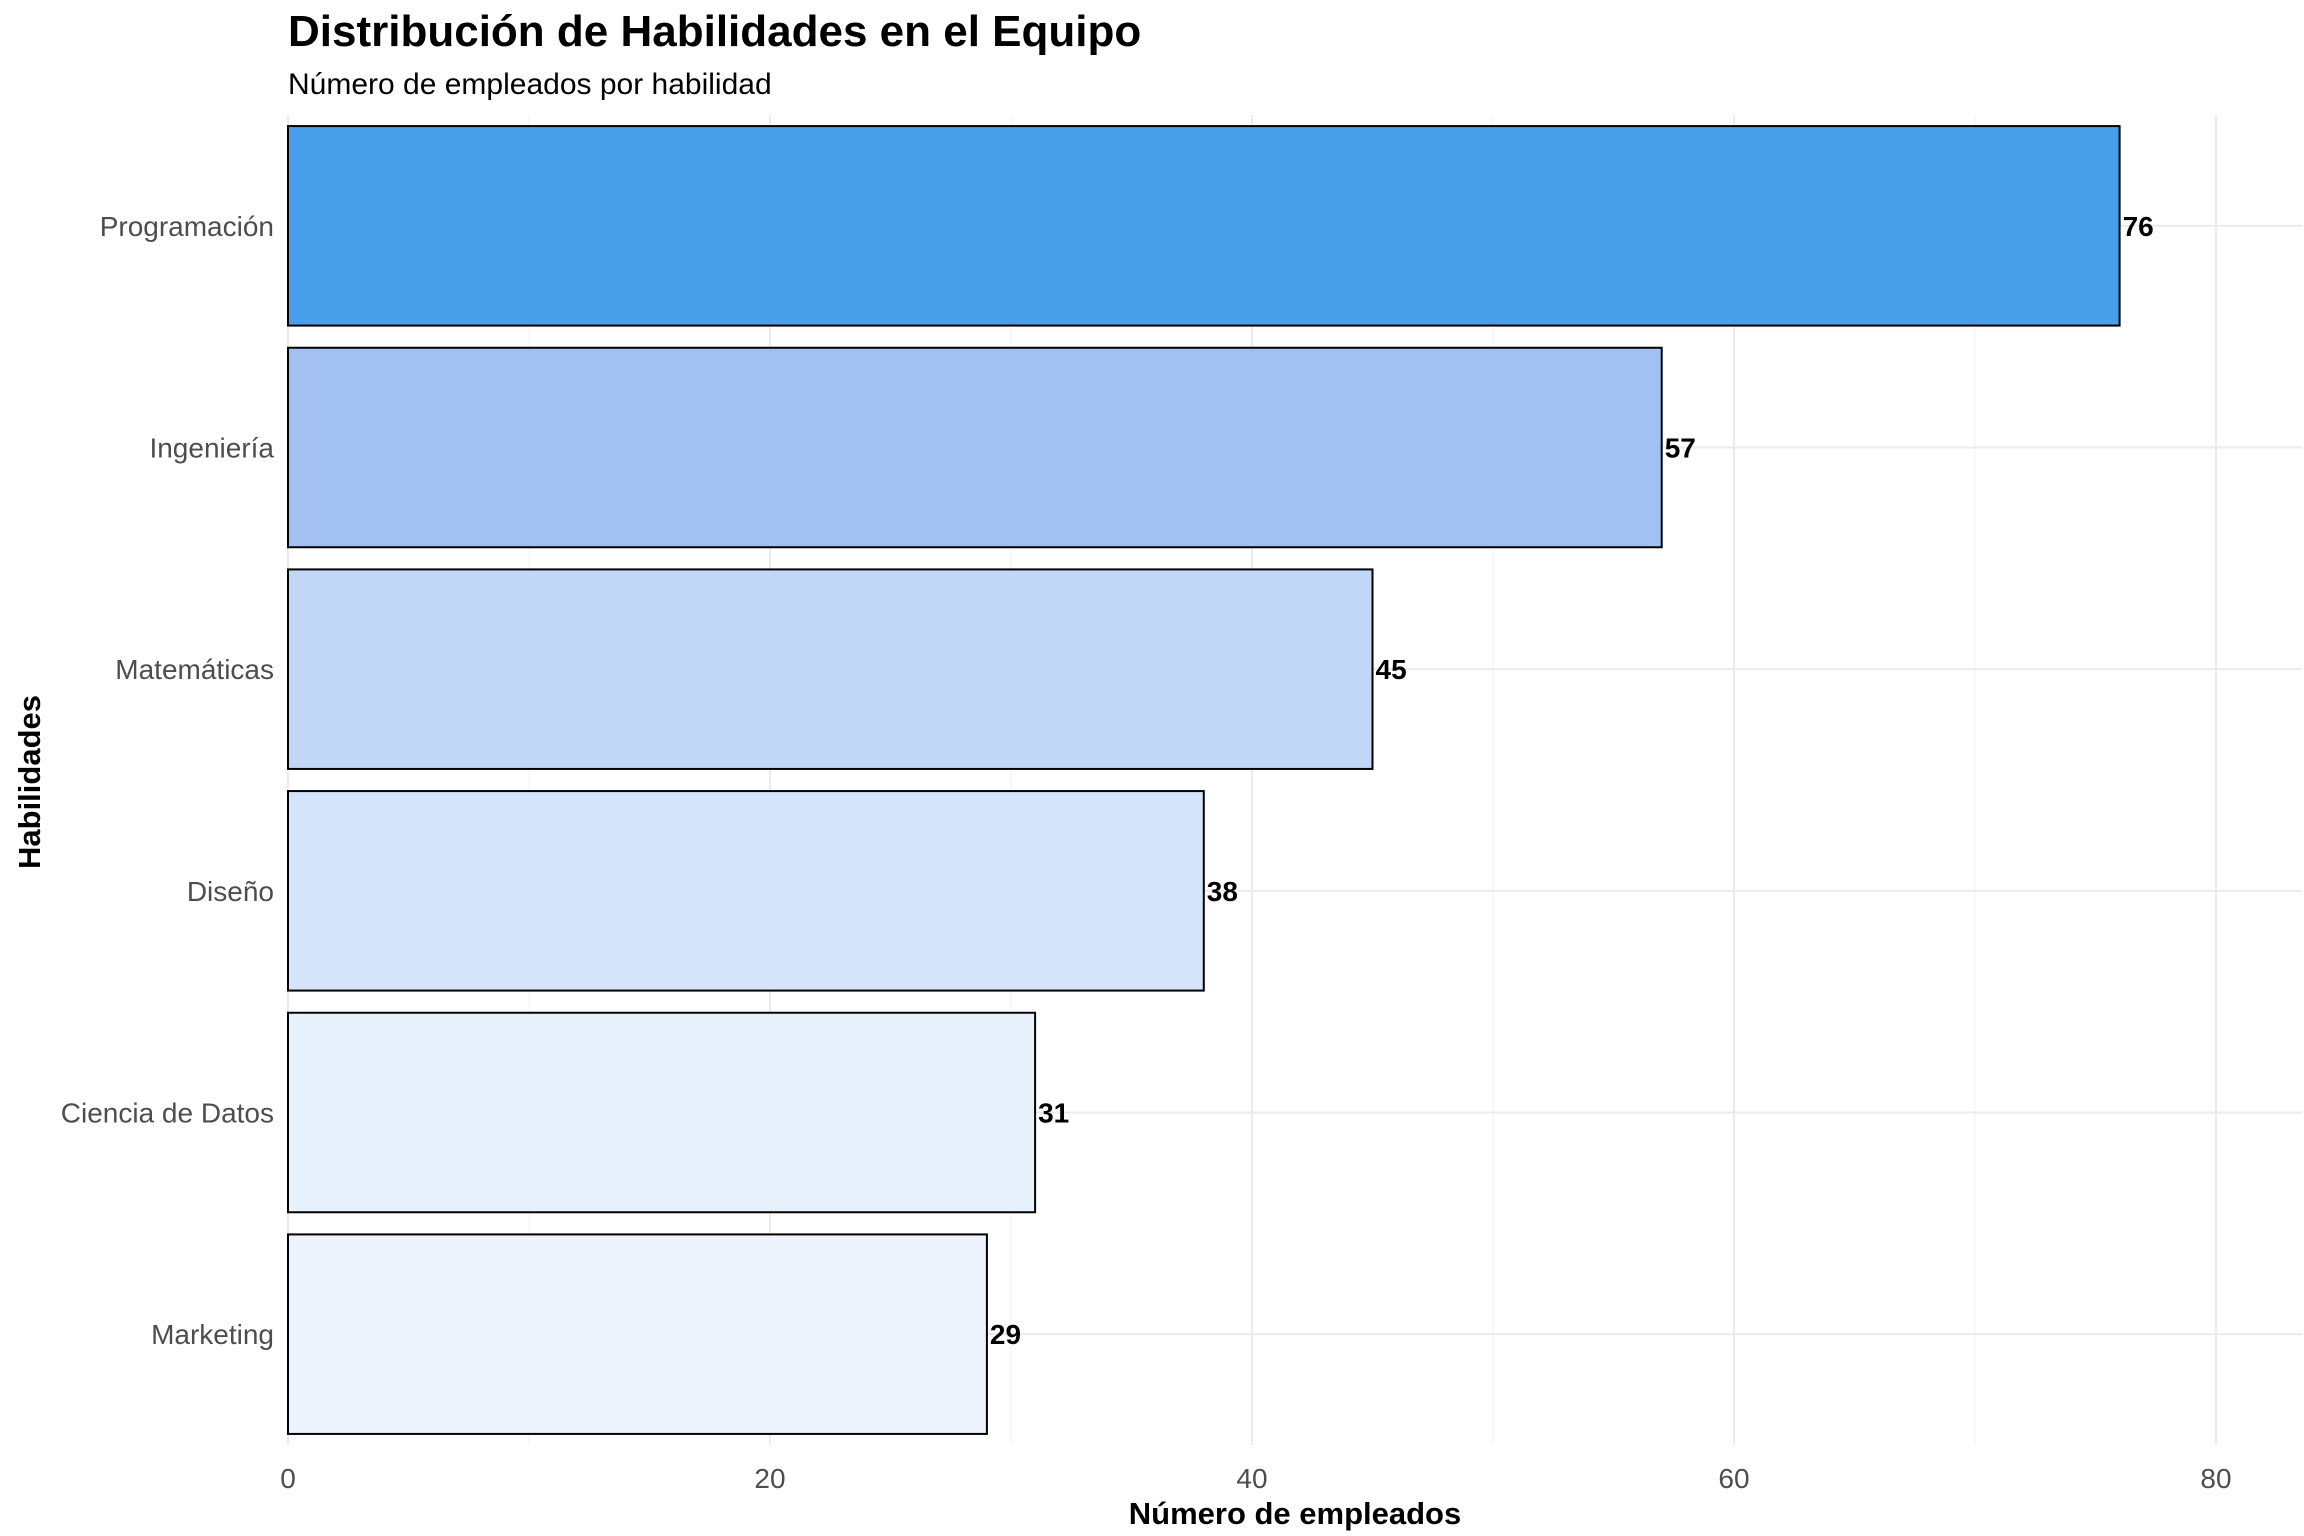  Describe the element at coordinates (1295, 1513) in the screenshot. I see `x-axis-title: Número de empleados` at that location.